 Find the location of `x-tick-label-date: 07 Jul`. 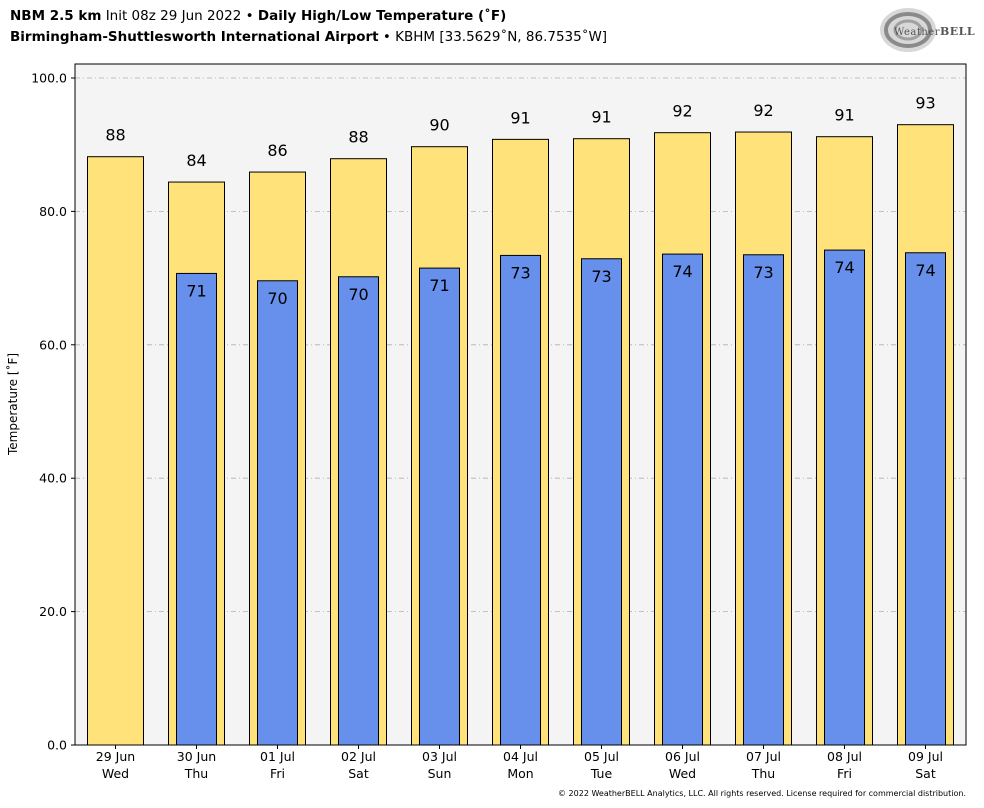

x-tick-label-date: 07 Jul is located at coordinates (763, 756).